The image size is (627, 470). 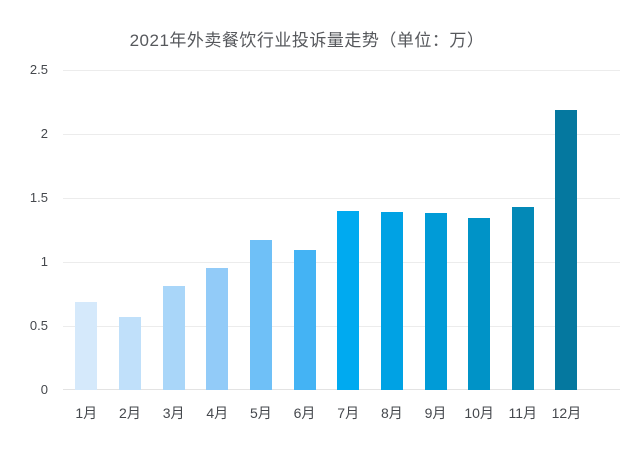 What do you see at coordinates (38, 325) in the screenshot?
I see `y-axis-tick-label: 0.5` at bounding box center [38, 325].